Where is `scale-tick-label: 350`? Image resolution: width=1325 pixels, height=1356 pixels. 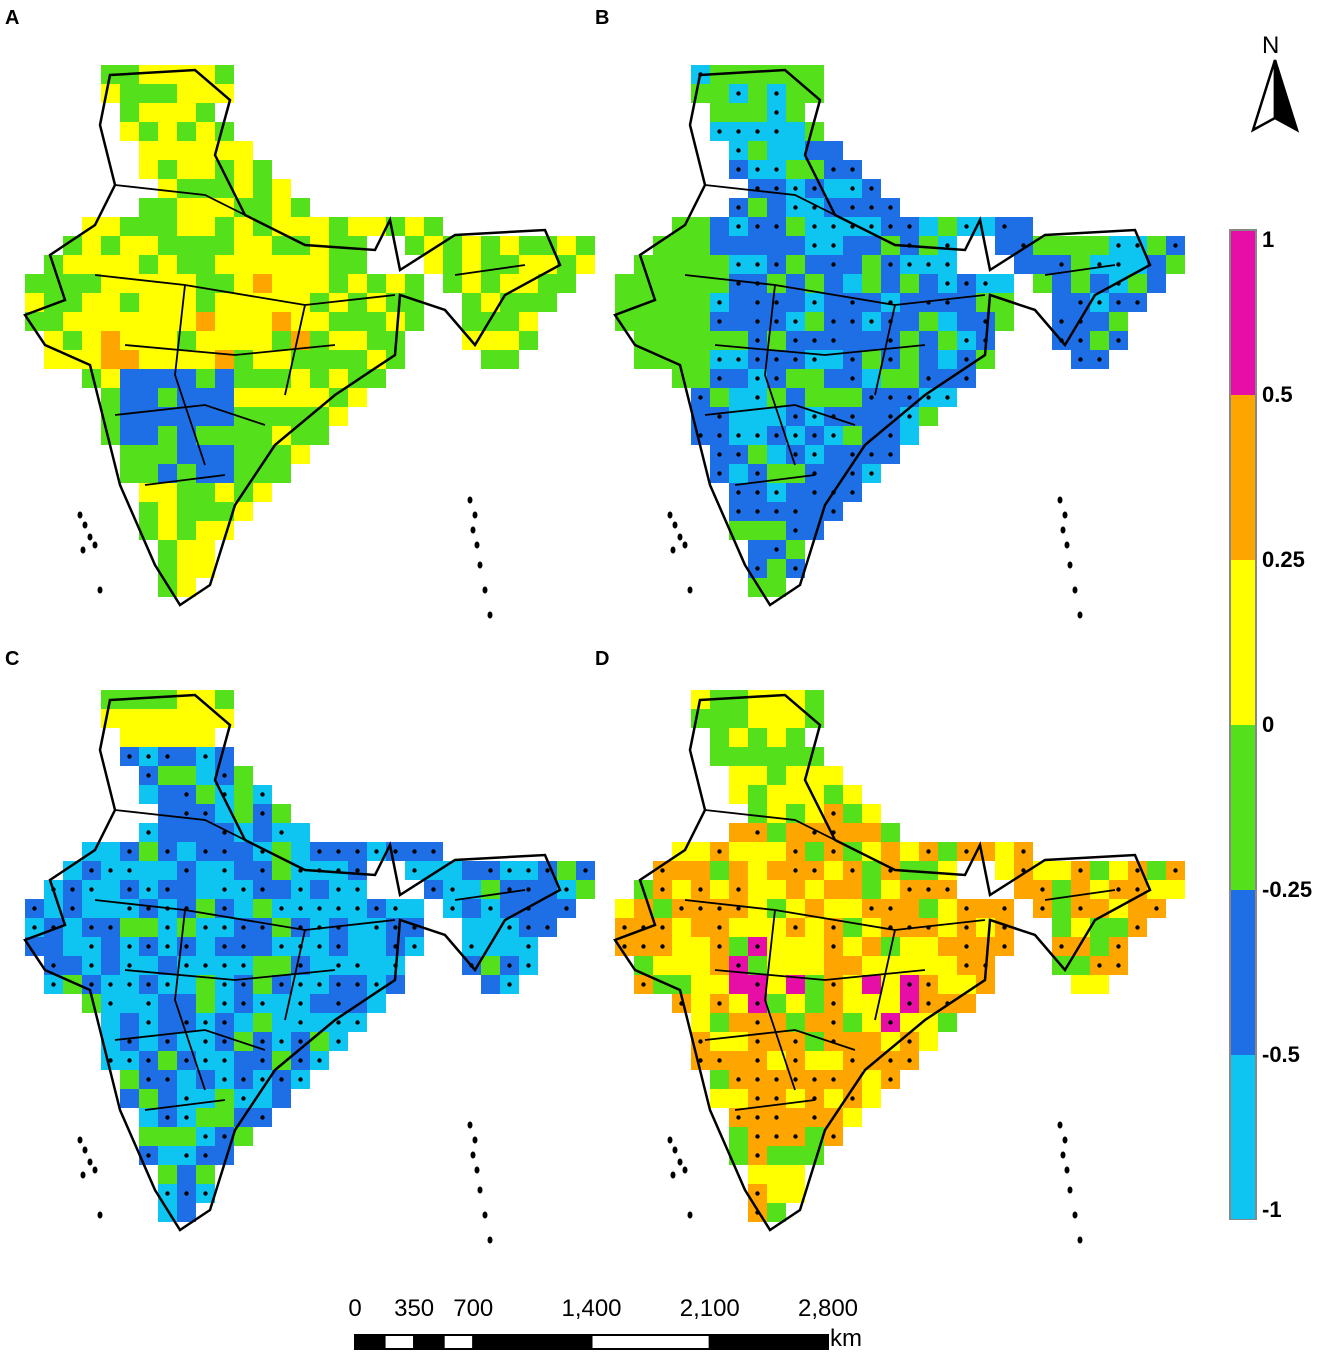
scale-tick-label: 350 is located at coordinates (414, 1308).